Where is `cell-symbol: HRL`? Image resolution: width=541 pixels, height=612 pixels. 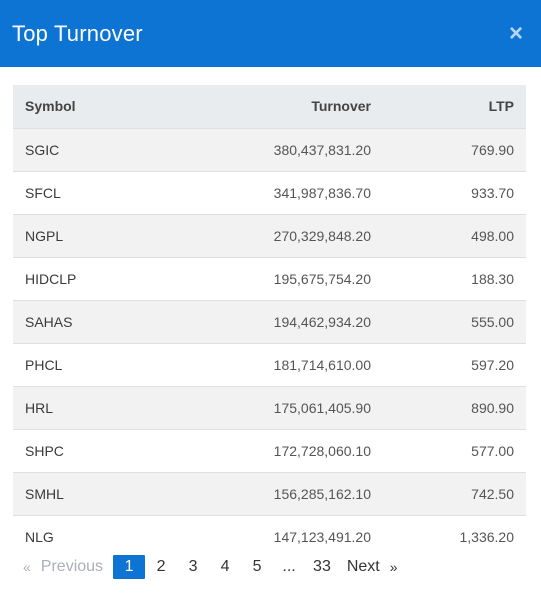
cell-symbol: HRL is located at coordinates (39, 407).